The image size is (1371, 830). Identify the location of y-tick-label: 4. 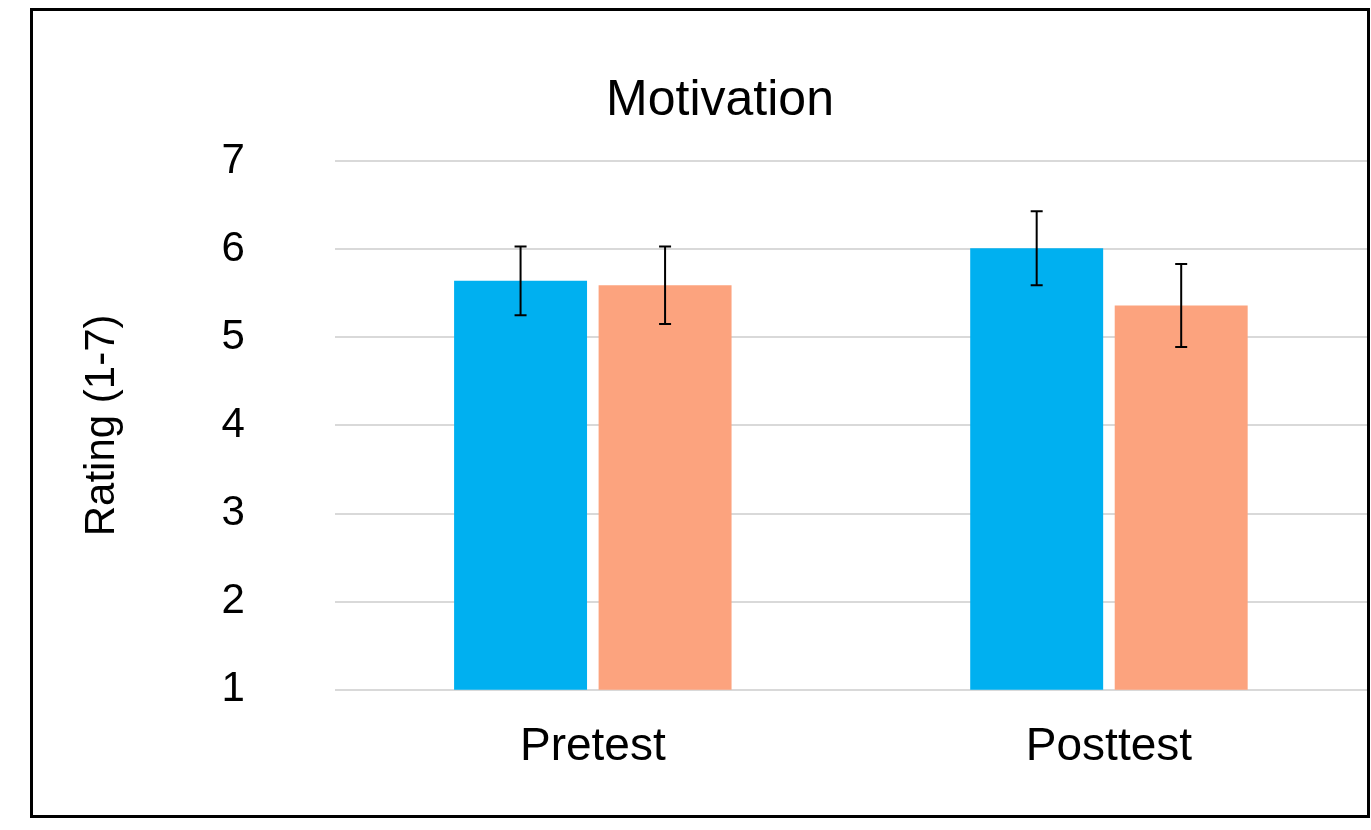
(233, 422).